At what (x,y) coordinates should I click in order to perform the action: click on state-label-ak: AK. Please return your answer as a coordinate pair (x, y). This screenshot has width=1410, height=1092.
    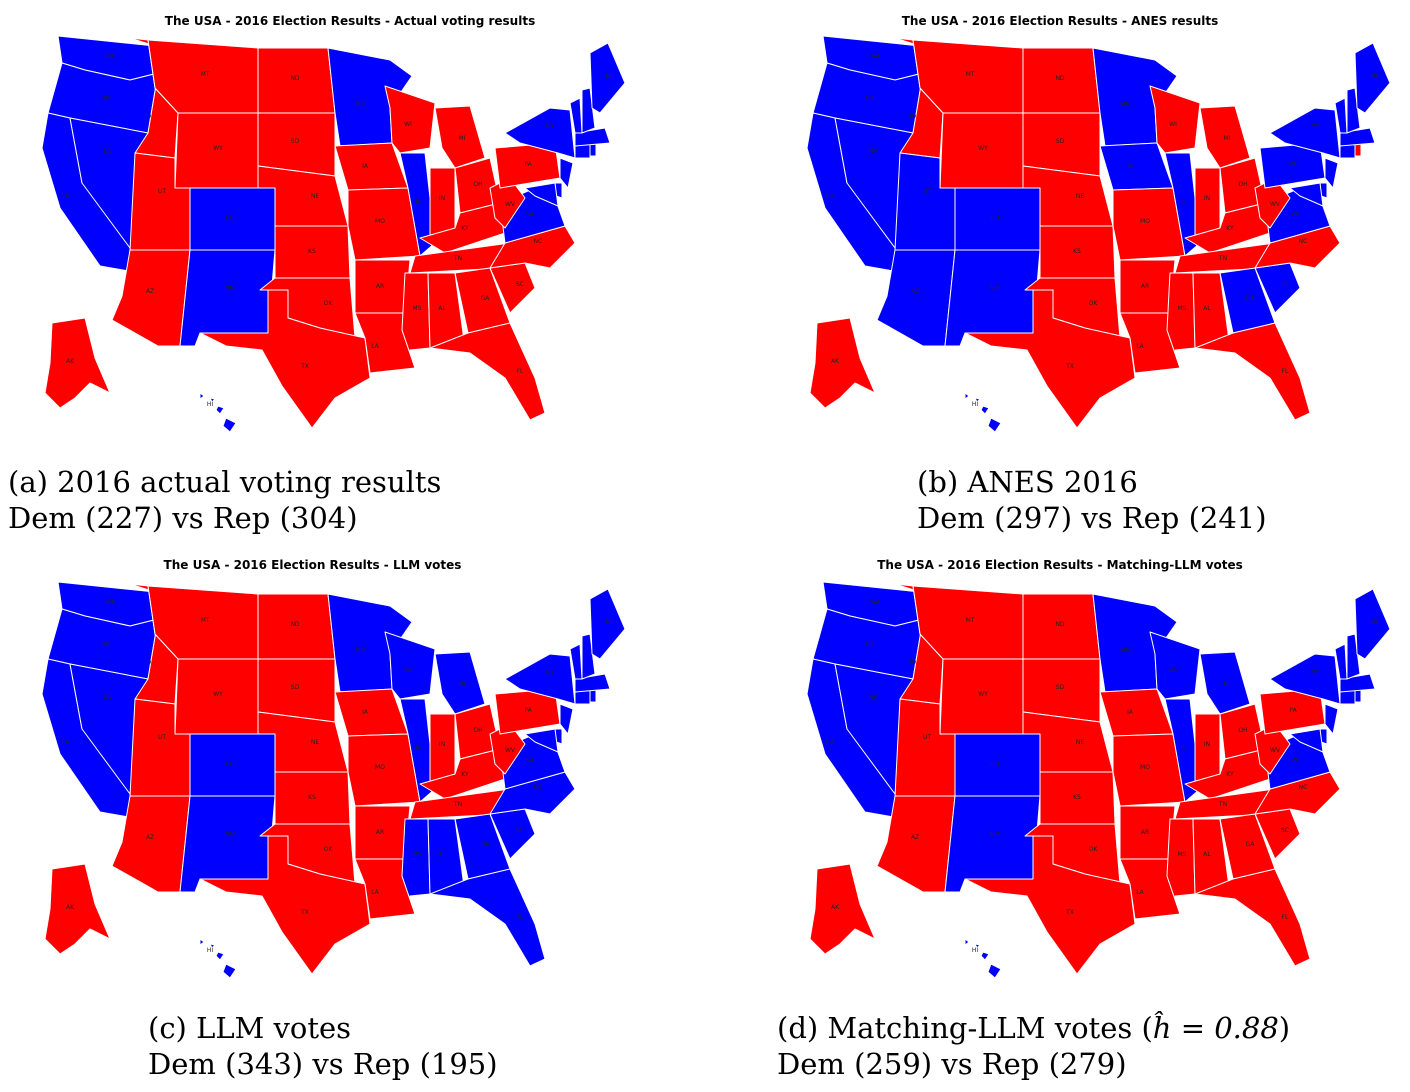
    Looking at the image, I should click on (70, 361).